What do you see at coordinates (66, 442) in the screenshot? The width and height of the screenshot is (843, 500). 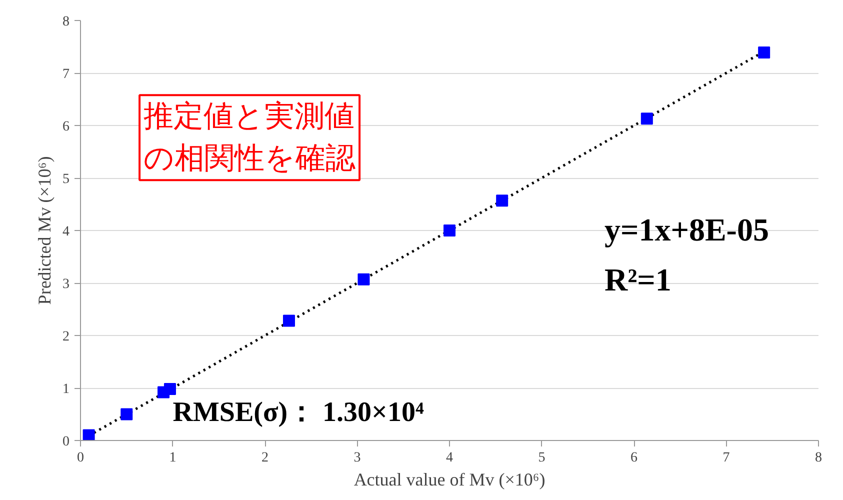 I see `y-tick-label: 0` at bounding box center [66, 442].